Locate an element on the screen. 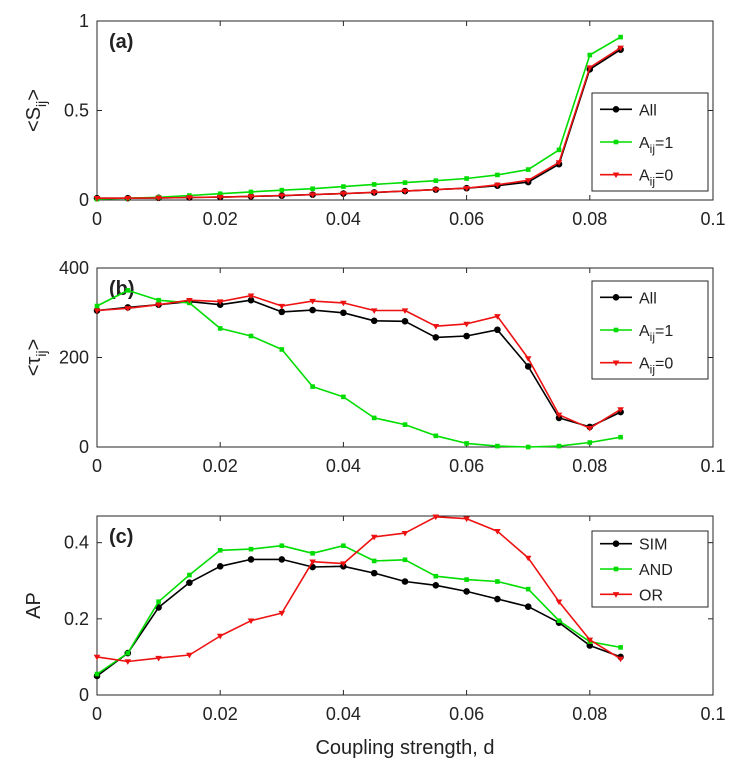 Image resolution: width=748 pixels, height=775 pixels. legend-item-aij0: Aij=0 is located at coordinates (636, 366).